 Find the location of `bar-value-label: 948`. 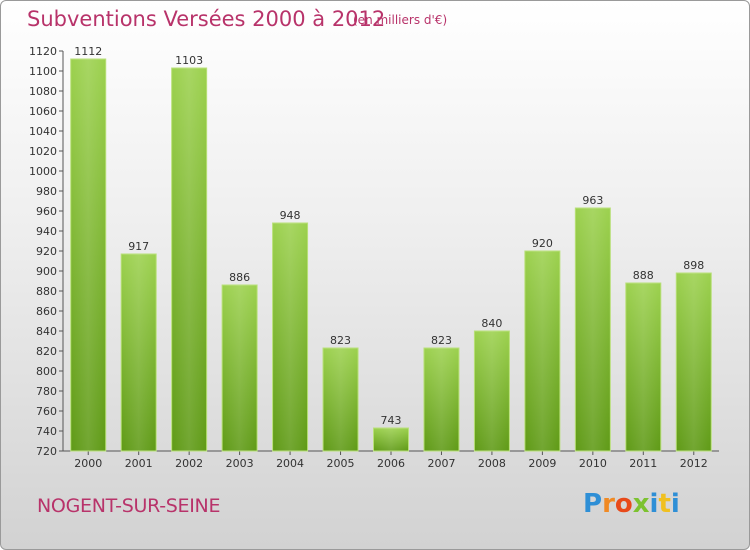

bar-value-label: 948 is located at coordinates (290, 215).